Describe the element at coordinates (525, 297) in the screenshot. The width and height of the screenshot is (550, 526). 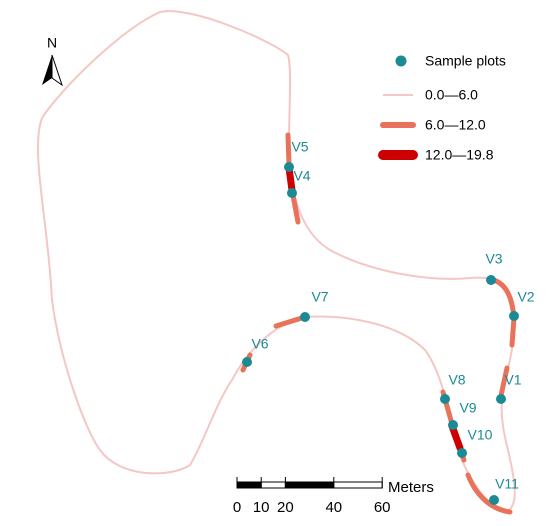
I see `plot-label: V2` at that location.